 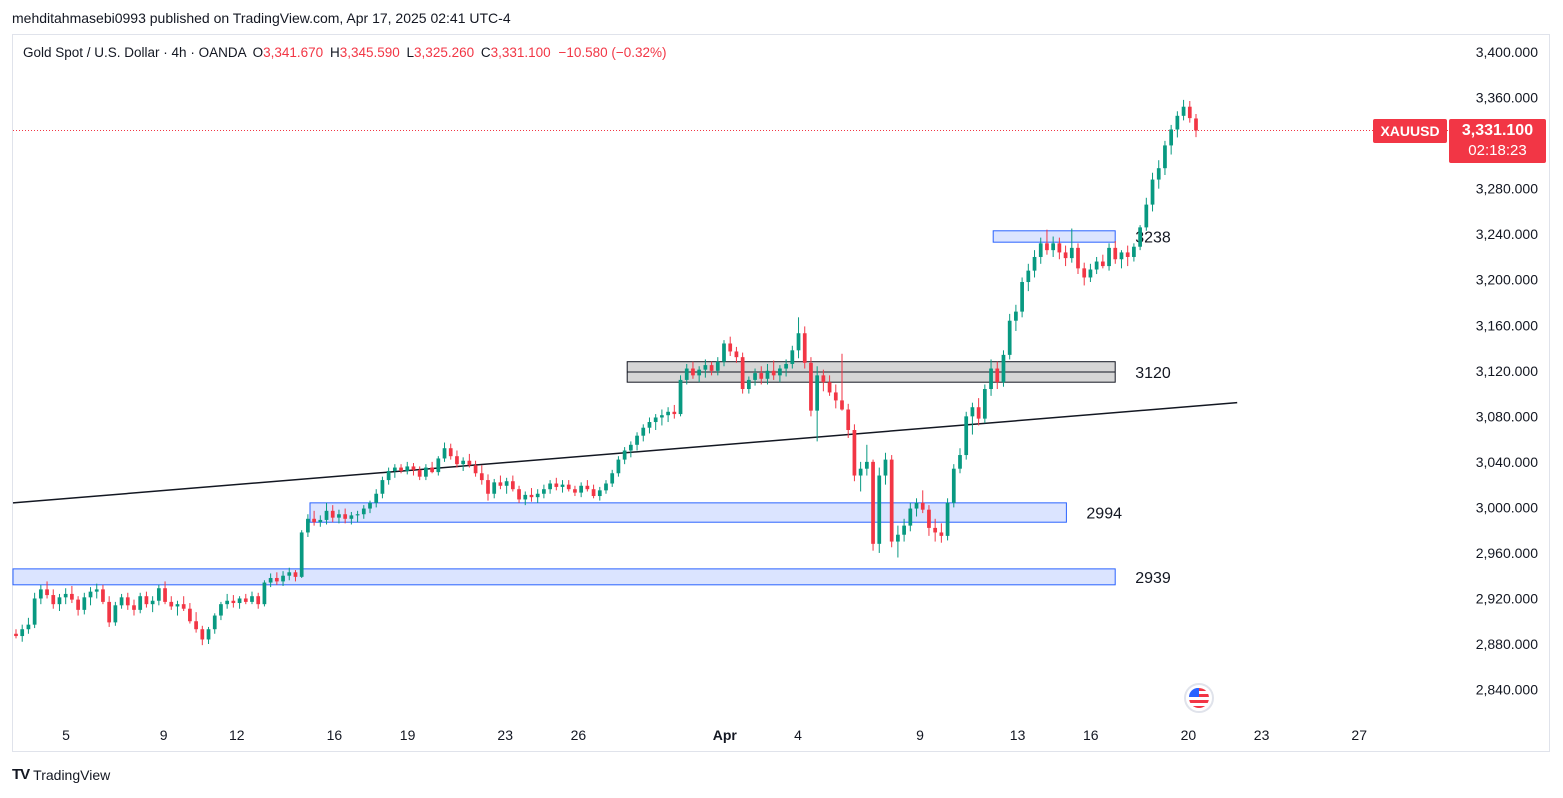 What do you see at coordinates (1153, 237) in the screenshot?
I see `zone-label: 3238` at bounding box center [1153, 237].